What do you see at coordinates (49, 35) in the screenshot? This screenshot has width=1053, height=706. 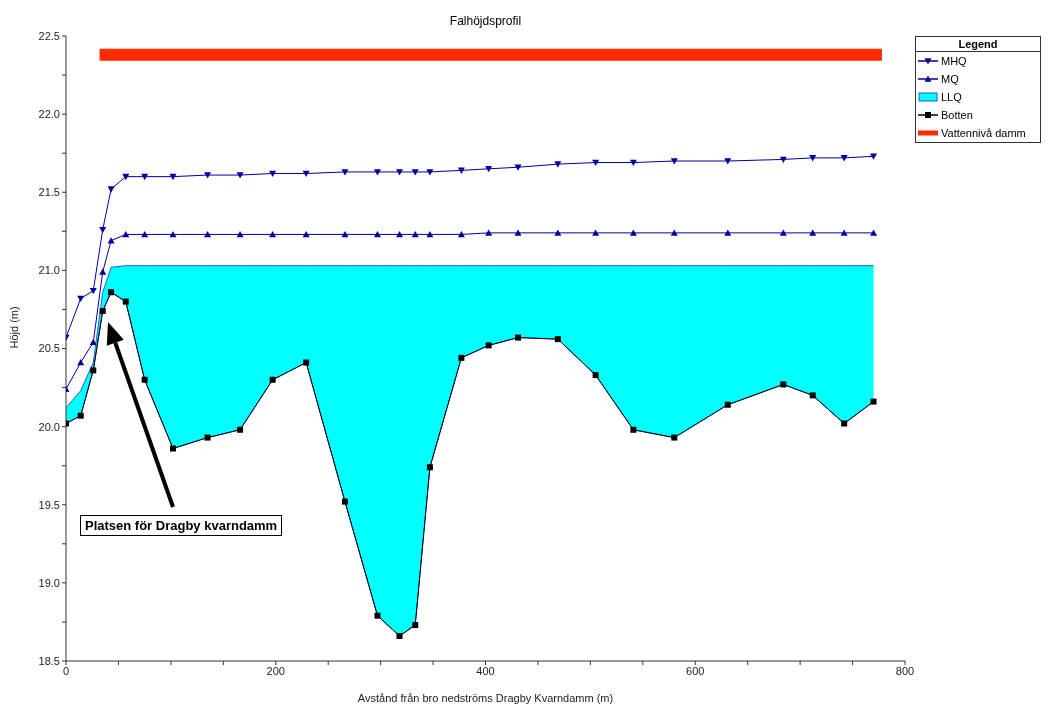 I see `y-tick-label: 22.5` at bounding box center [49, 35].